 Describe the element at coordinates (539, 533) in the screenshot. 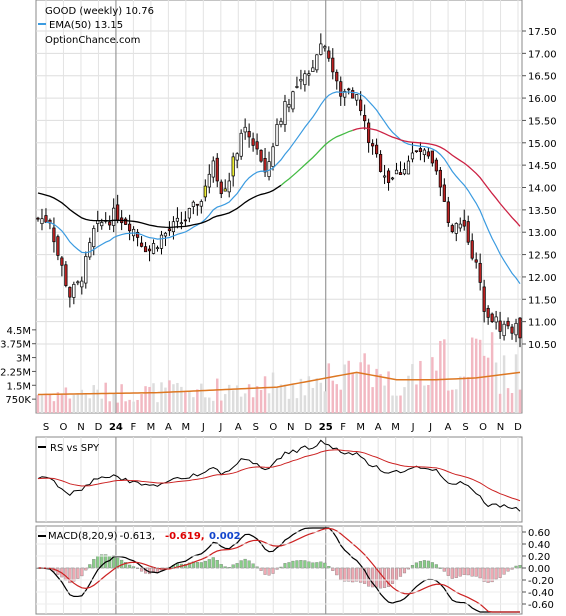

I see `macd-tick-label: 0.60` at that location.